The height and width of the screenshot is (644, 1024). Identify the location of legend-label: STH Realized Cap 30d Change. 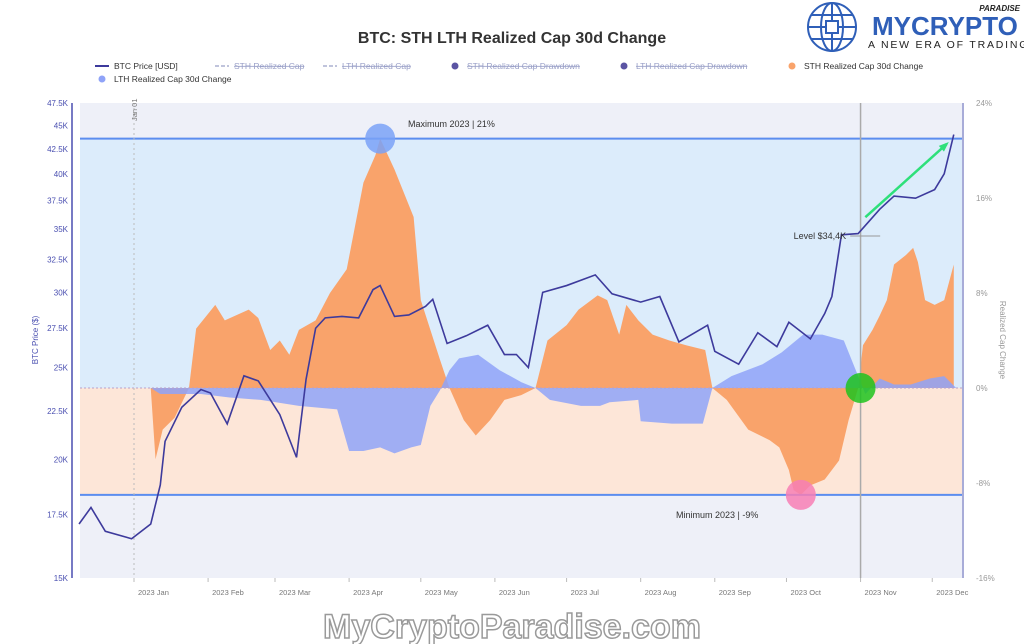
(863, 66).